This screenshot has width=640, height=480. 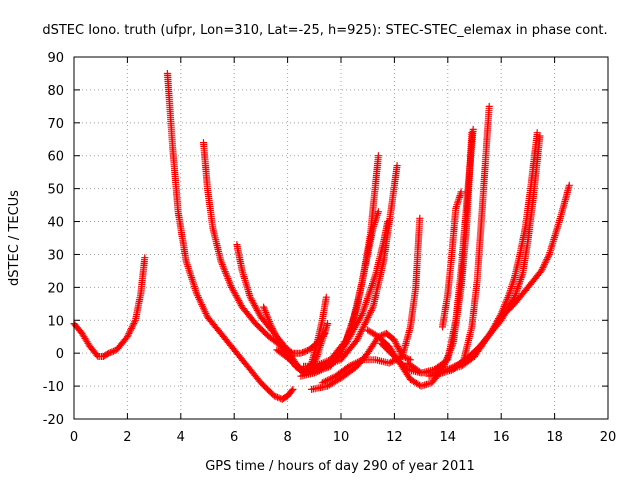 What do you see at coordinates (608, 437) in the screenshot?
I see `x-tick-label: 20` at bounding box center [608, 437].